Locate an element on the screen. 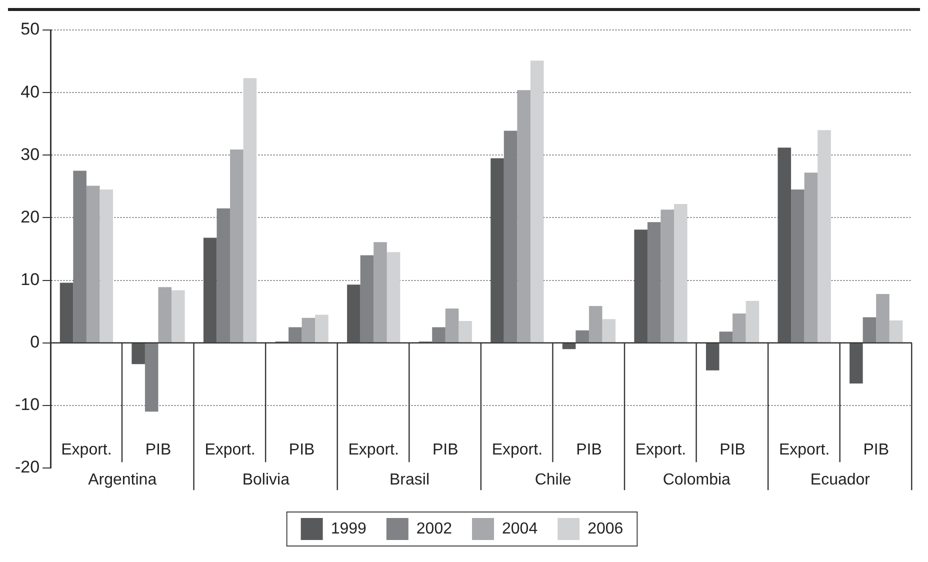  legend-label: 2006 is located at coordinates (606, 529).